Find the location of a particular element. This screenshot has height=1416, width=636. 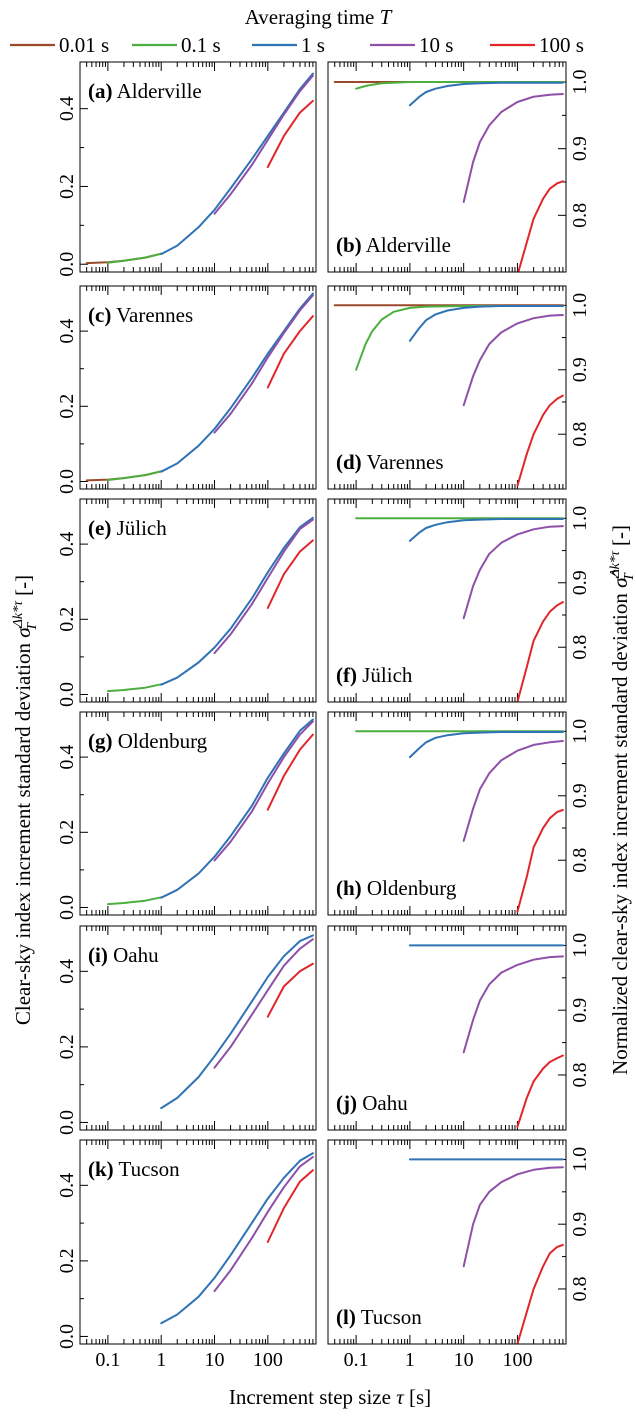

panel-i: 0.0 0.2 0.4 (i) Oahu is located at coordinates (186, 1030).